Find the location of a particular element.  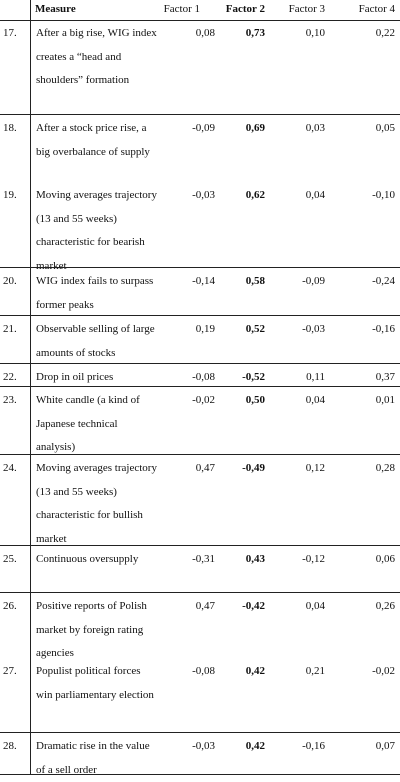

factor-loading: 0,07 is located at coordinates (385, 746).